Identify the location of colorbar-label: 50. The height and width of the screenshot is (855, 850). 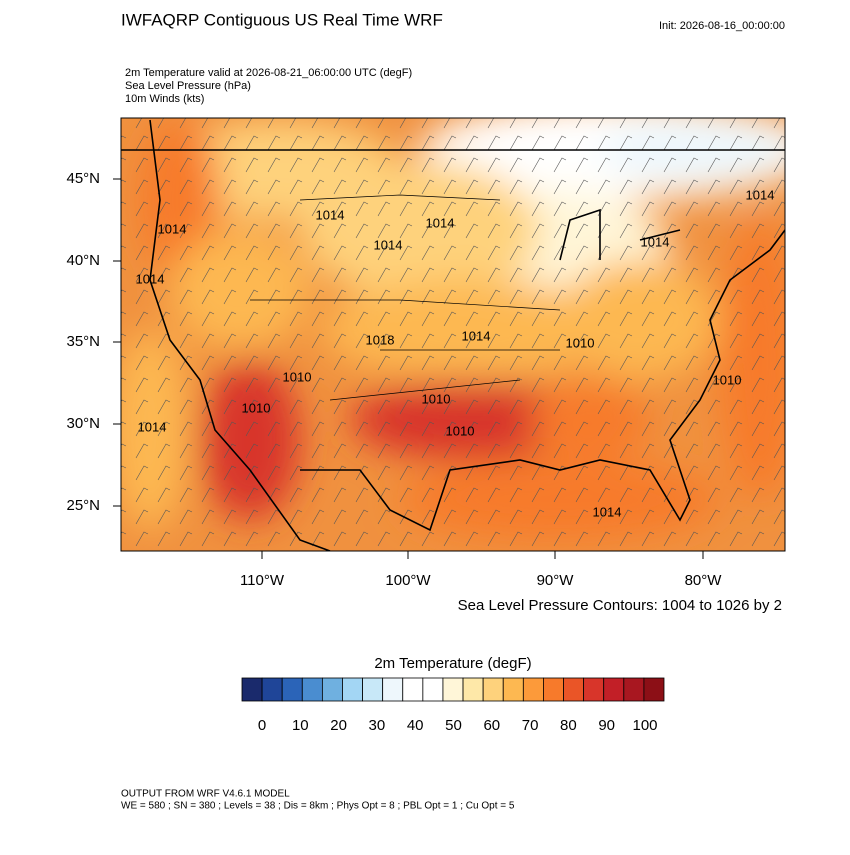
(453, 725).